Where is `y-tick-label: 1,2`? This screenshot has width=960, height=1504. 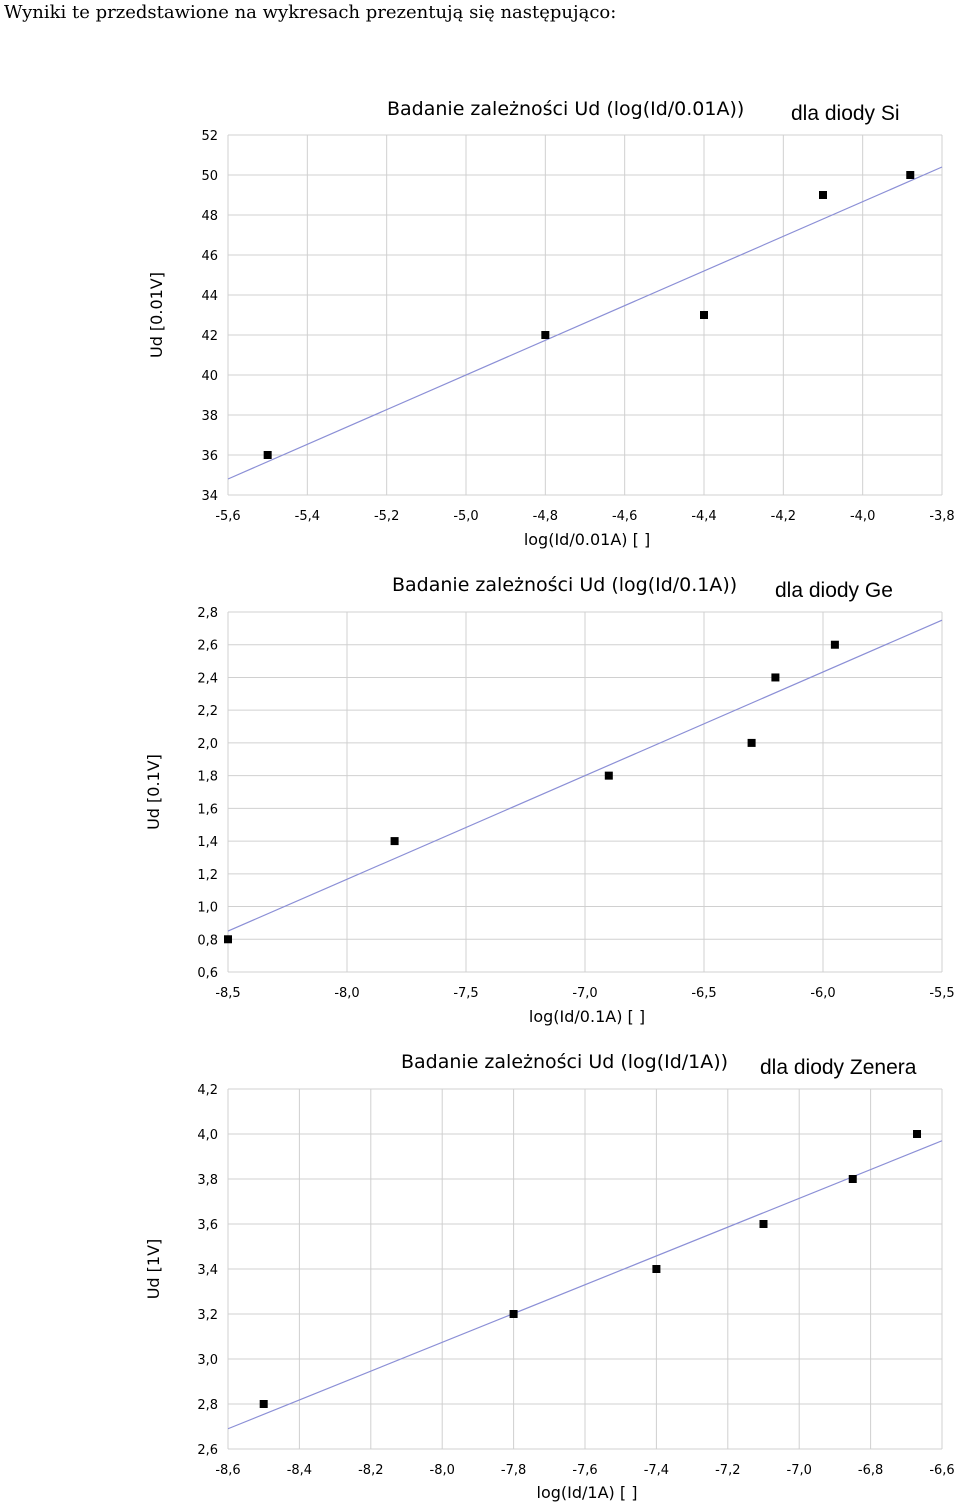
y-tick-label: 1,2 is located at coordinates (207, 875).